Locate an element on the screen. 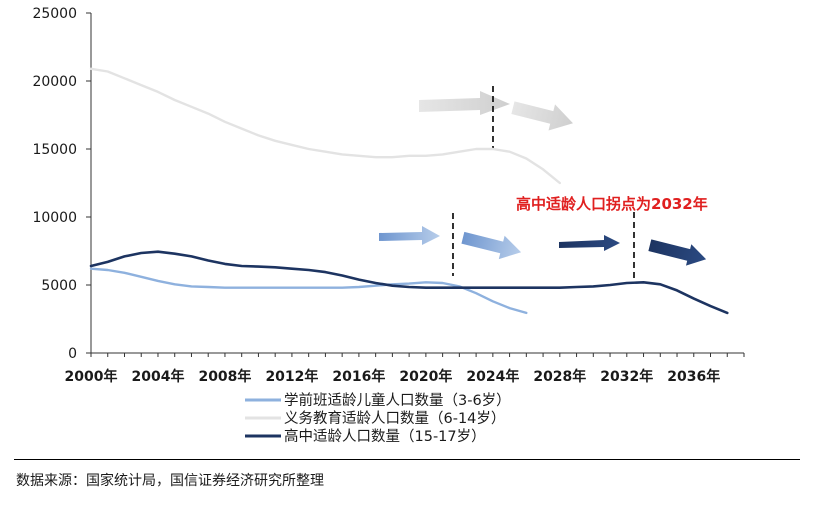  y-tick-label: 0 is located at coordinates (72, 354).